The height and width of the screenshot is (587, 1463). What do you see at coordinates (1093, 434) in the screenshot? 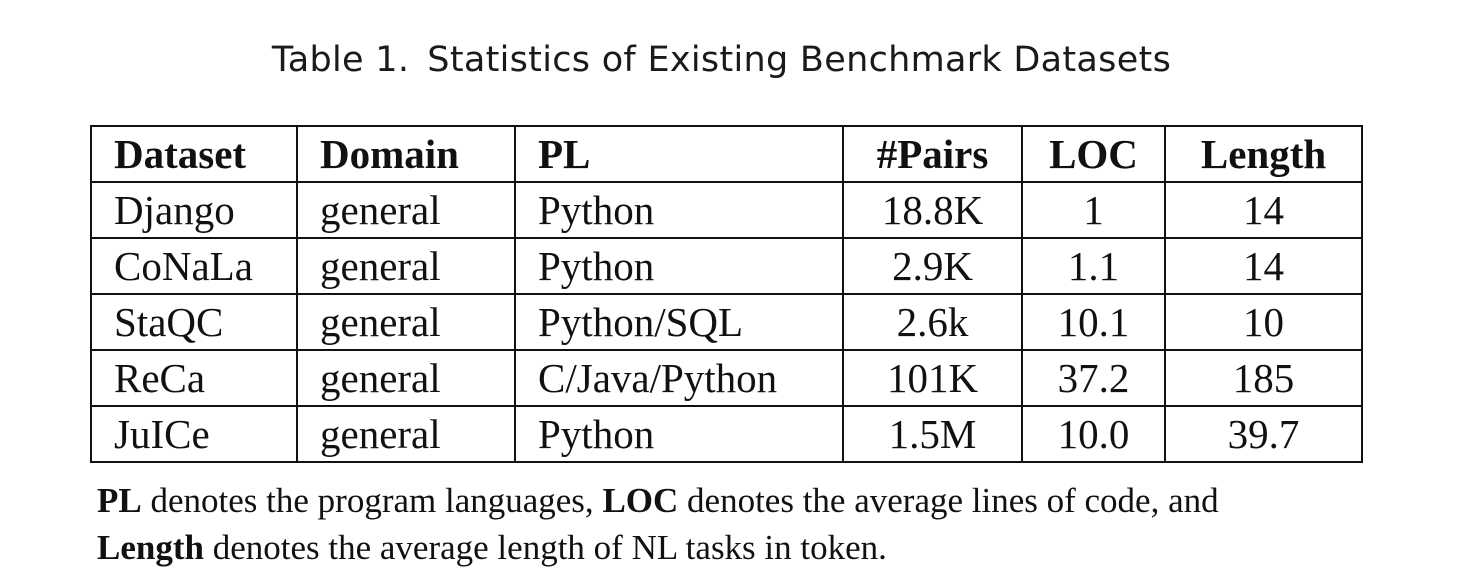
I see `cell-loc: 10.0` at bounding box center [1093, 434].